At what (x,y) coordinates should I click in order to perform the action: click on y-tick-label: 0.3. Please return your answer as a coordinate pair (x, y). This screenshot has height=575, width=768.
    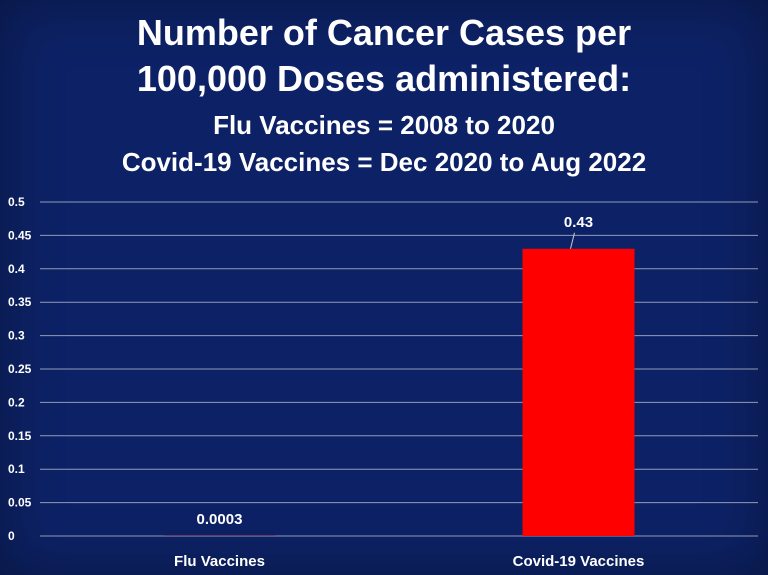
    Looking at the image, I should click on (16, 336).